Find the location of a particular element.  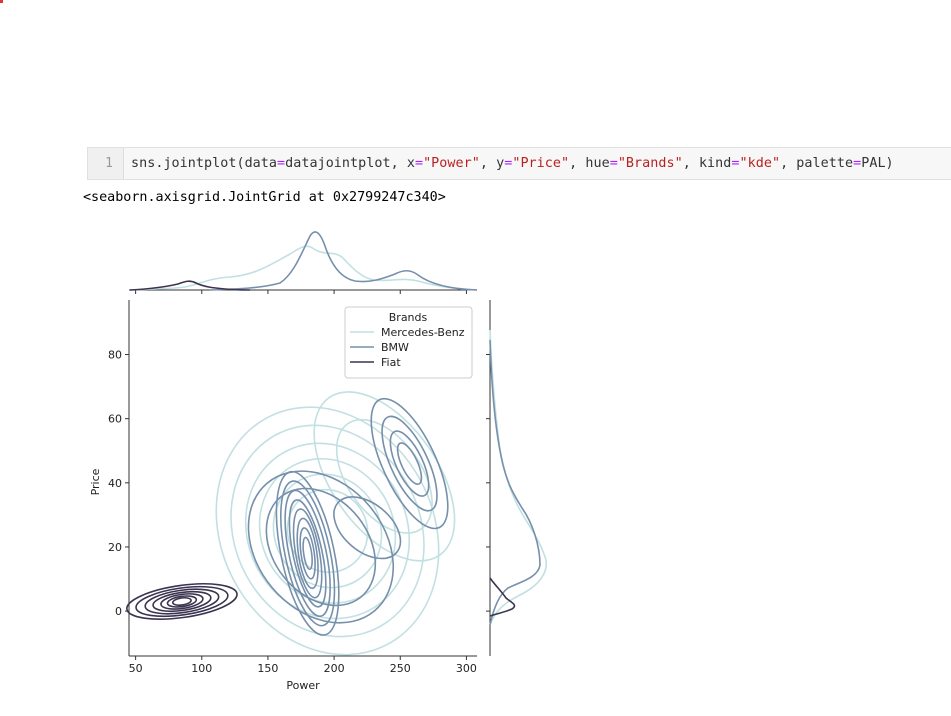

x-tick-label: 200 is located at coordinates (334, 668).